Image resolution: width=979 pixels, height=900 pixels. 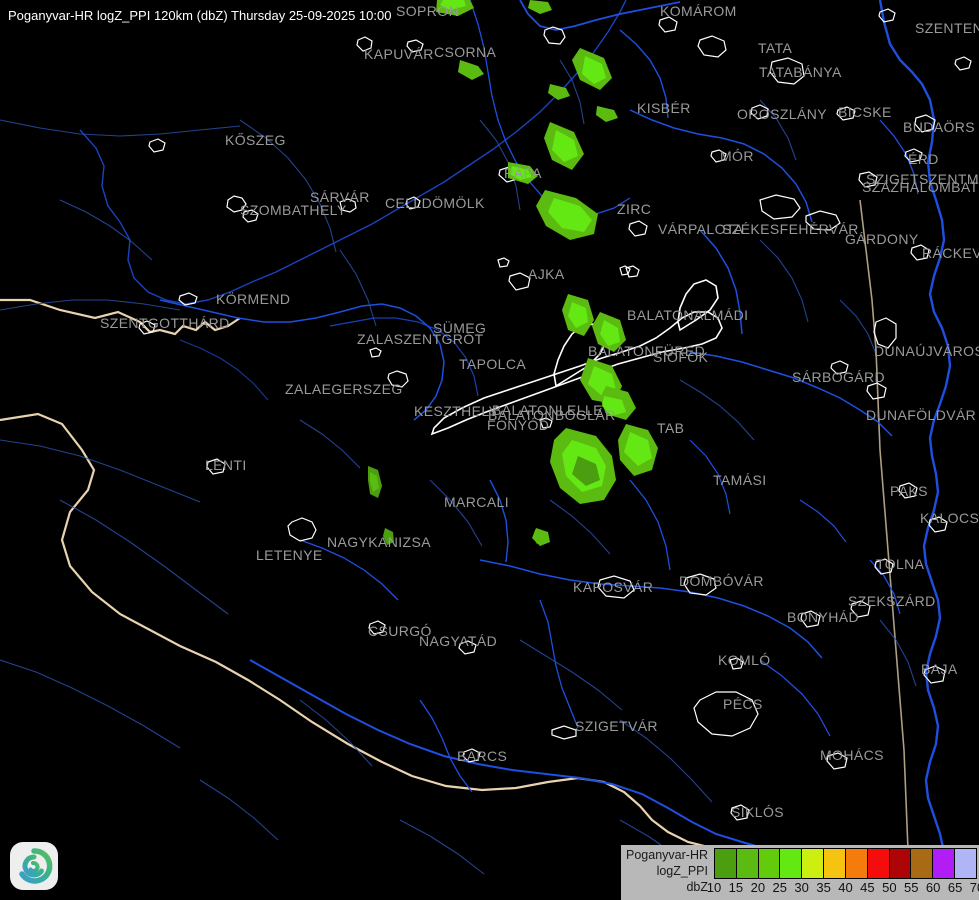 What do you see at coordinates (933, 887) in the screenshot?
I see `legend-tick-label: 60` at bounding box center [933, 887].